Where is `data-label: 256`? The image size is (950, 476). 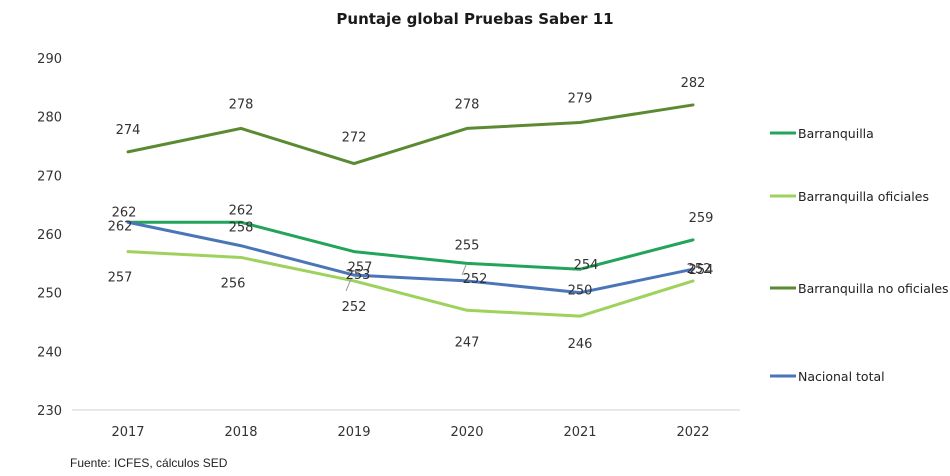
data-label: 256 is located at coordinates (233, 283).